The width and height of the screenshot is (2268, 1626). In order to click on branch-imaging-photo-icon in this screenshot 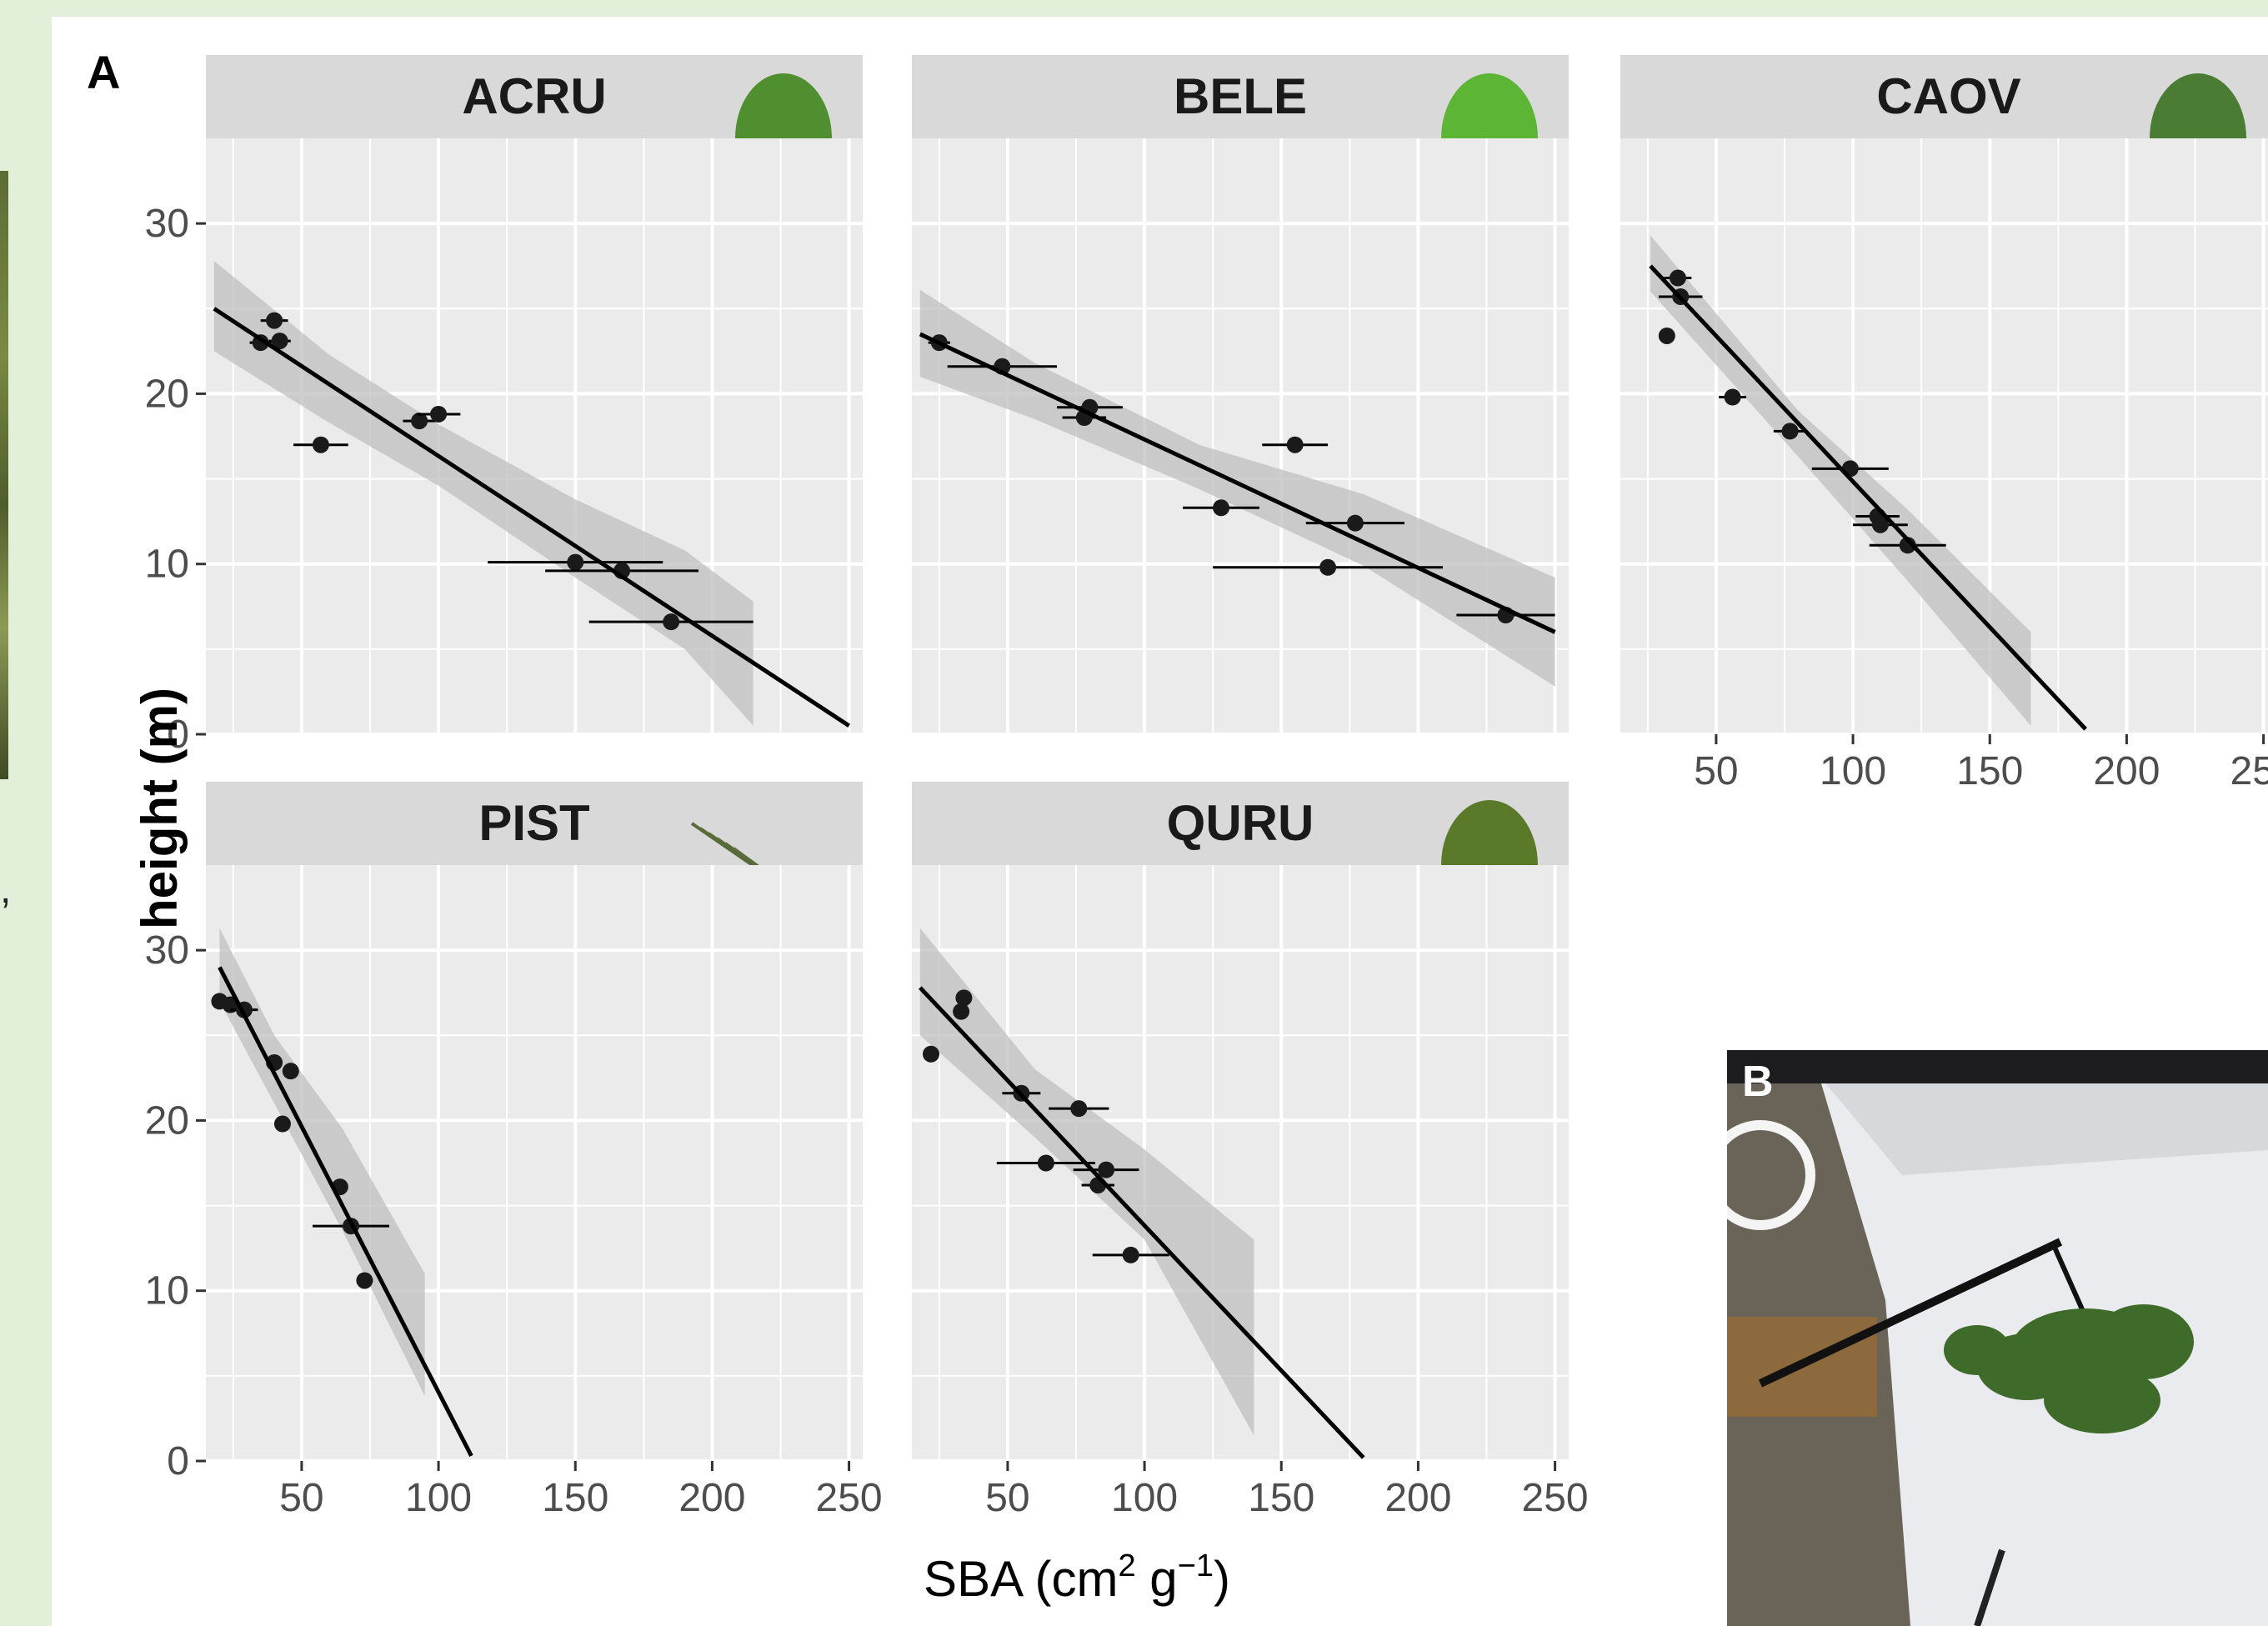, I will do `click(1997, 1338)`.